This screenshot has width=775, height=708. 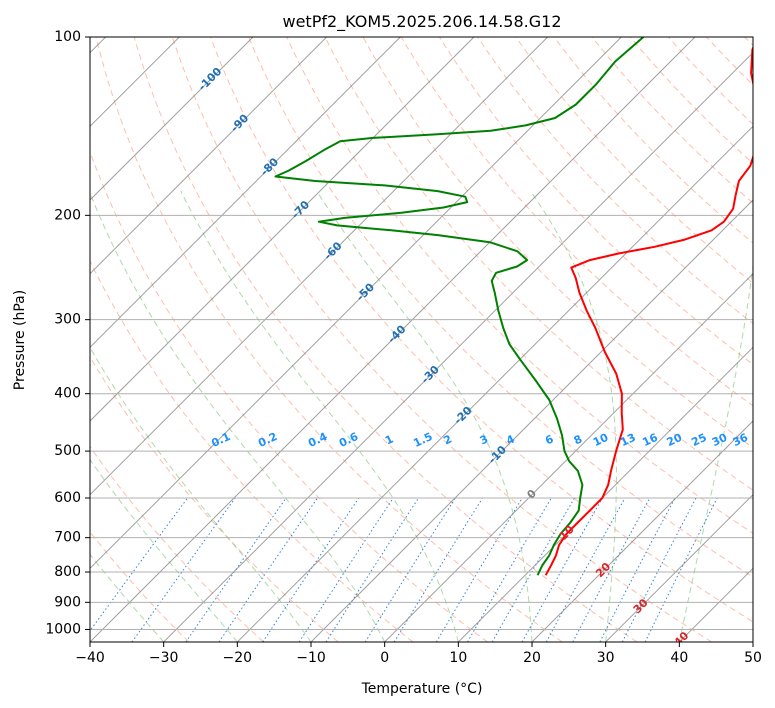 What do you see at coordinates (753, 658) in the screenshot?
I see `x-tick-label: 50` at bounding box center [753, 658].